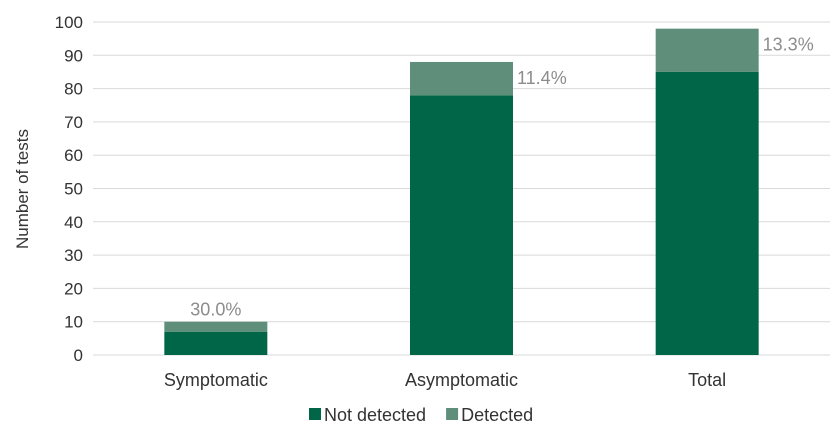 The height and width of the screenshot is (429, 834). What do you see at coordinates (73, 55) in the screenshot?
I see `y-tick-label: 90` at bounding box center [73, 55].